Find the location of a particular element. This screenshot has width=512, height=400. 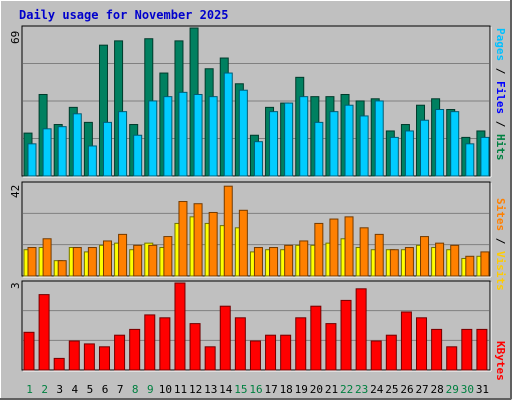

x-tick-label: 31 is located at coordinates (482, 389).